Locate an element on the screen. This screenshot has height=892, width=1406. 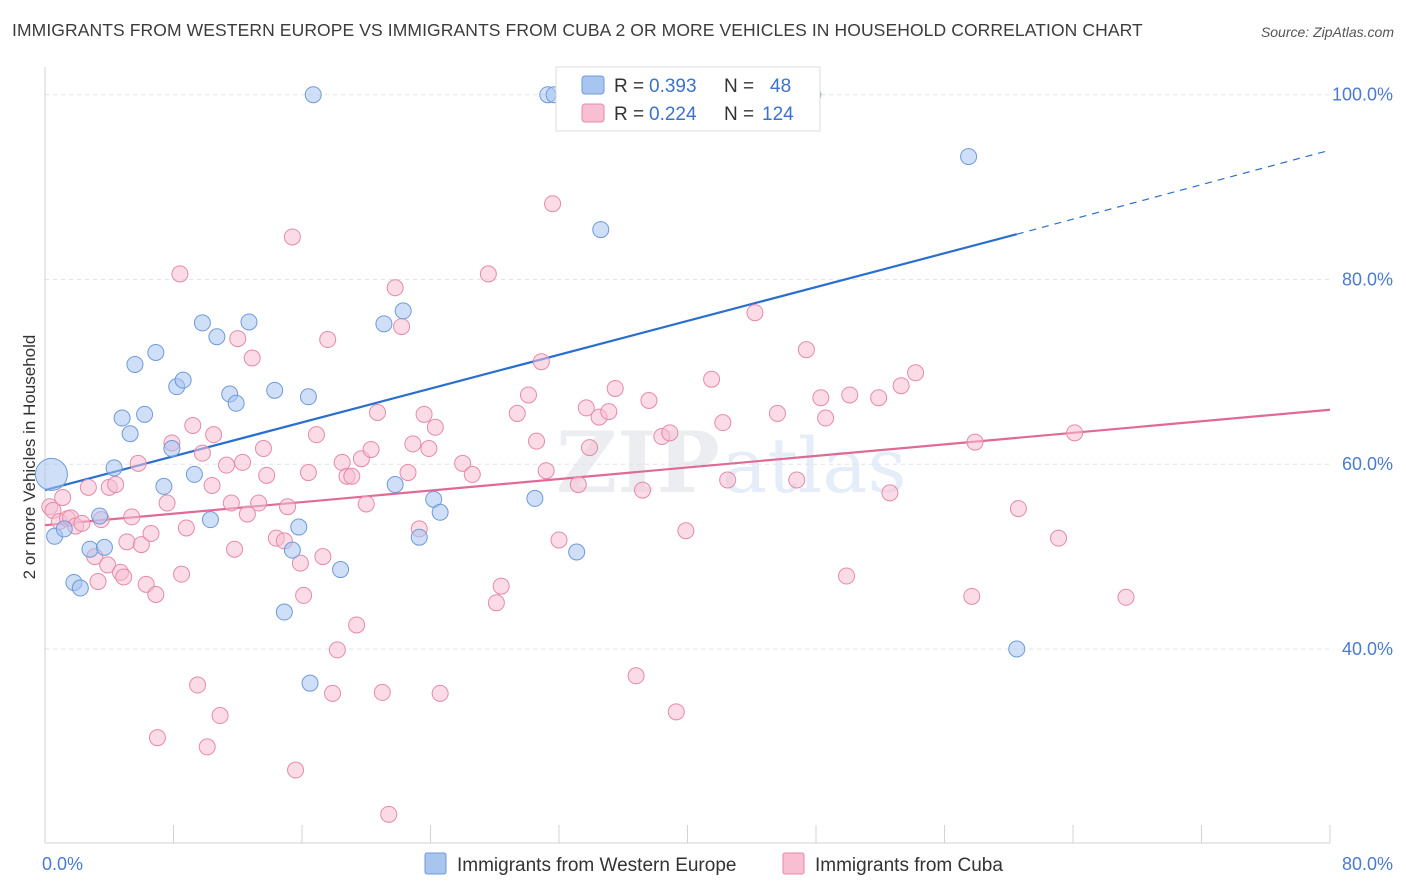
x-tick-labels: 0.0% 80.0% is located at coordinates (717, 864).